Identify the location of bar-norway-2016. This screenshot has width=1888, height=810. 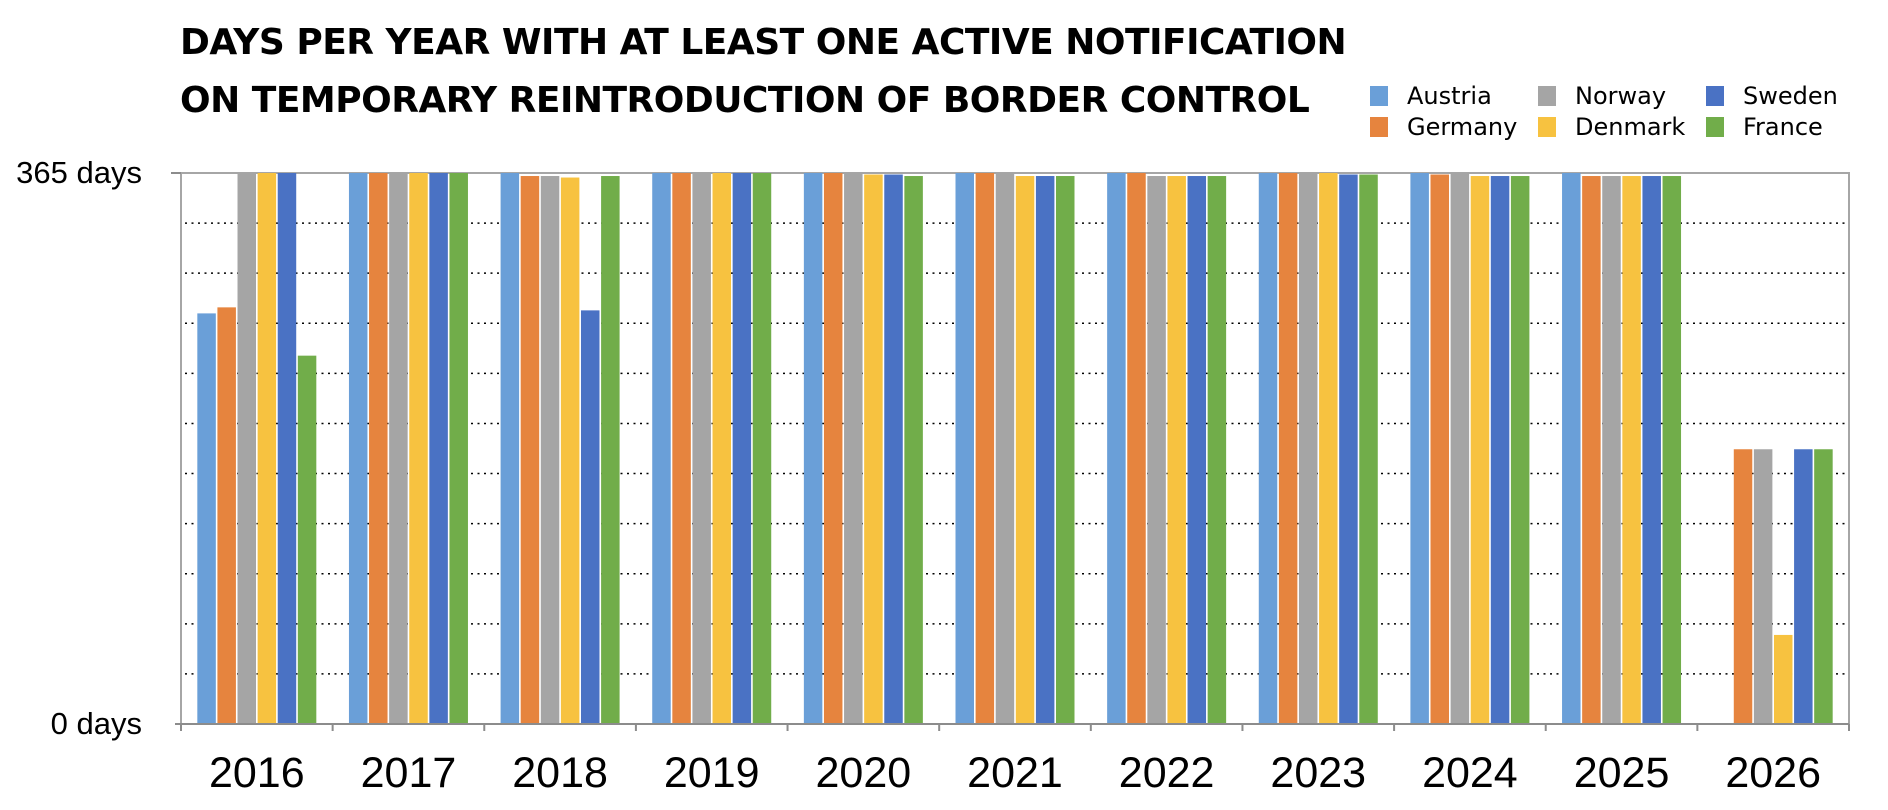
(247, 448).